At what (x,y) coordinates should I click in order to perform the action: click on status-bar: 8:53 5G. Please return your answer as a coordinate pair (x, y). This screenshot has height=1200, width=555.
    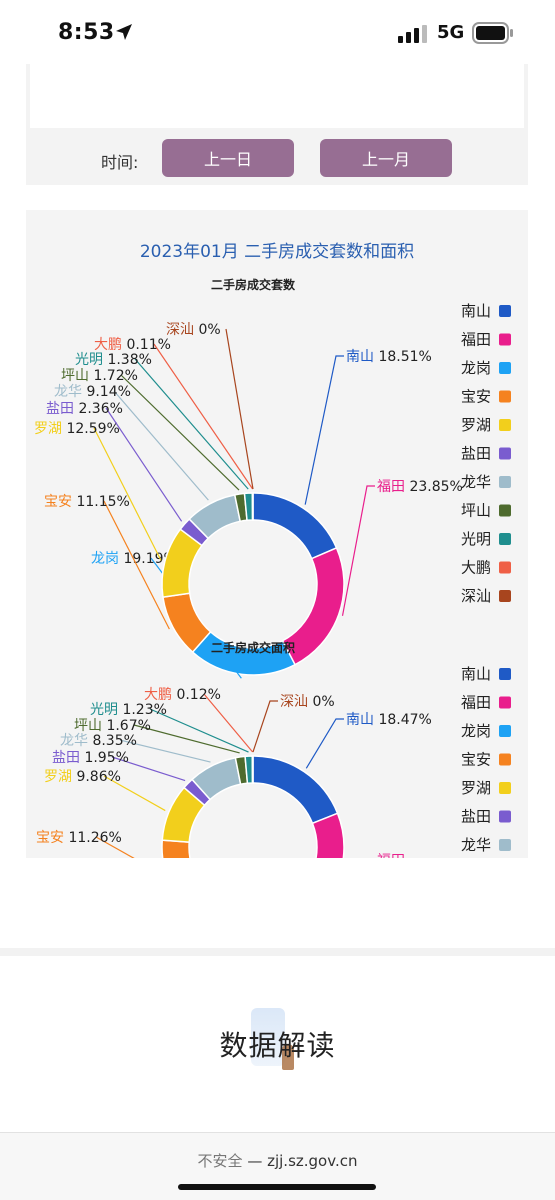
    Looking at the image, I should click on (277, 32).